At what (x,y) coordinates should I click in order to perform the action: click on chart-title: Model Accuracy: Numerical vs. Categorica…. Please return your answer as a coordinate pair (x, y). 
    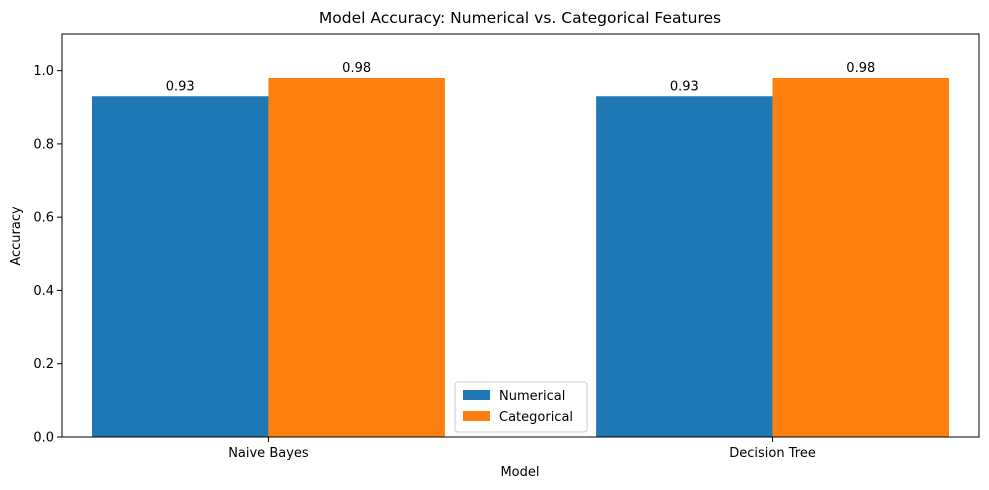
    Looking at the image, I should click on (520, 18).